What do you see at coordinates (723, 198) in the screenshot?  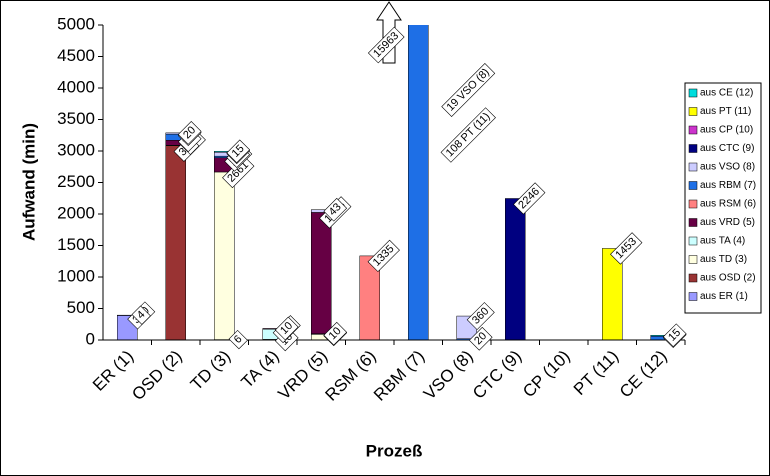 I see `legend-box` at bounding box center [723, 198].